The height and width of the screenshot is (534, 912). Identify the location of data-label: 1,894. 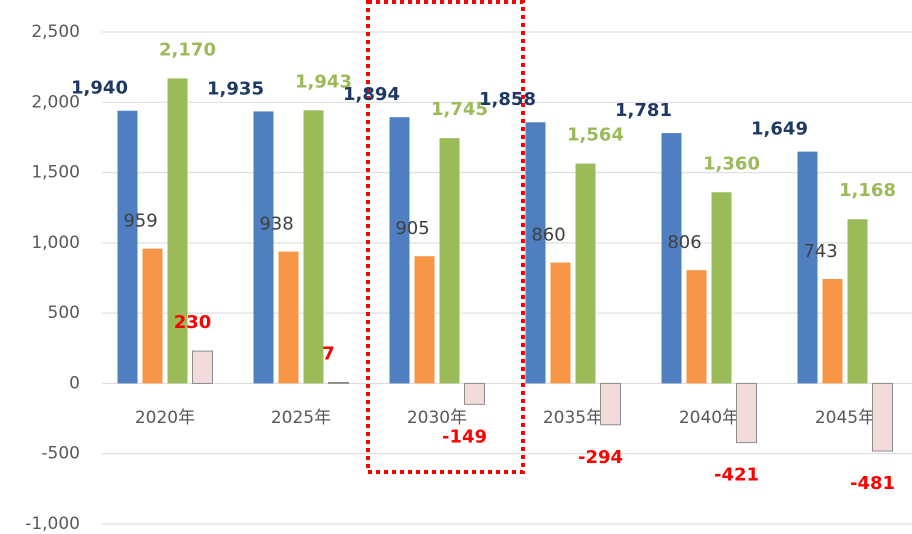
(371, 94).